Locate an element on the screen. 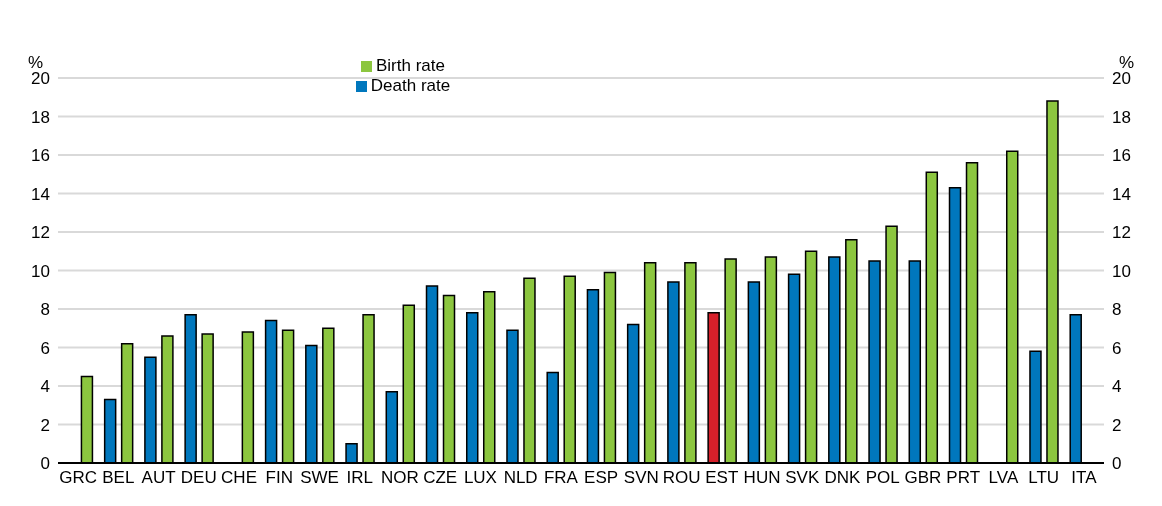 This screenshot has width=1162, height=506. y2-tick-label: 14 is located at coordinates (1121, 194).